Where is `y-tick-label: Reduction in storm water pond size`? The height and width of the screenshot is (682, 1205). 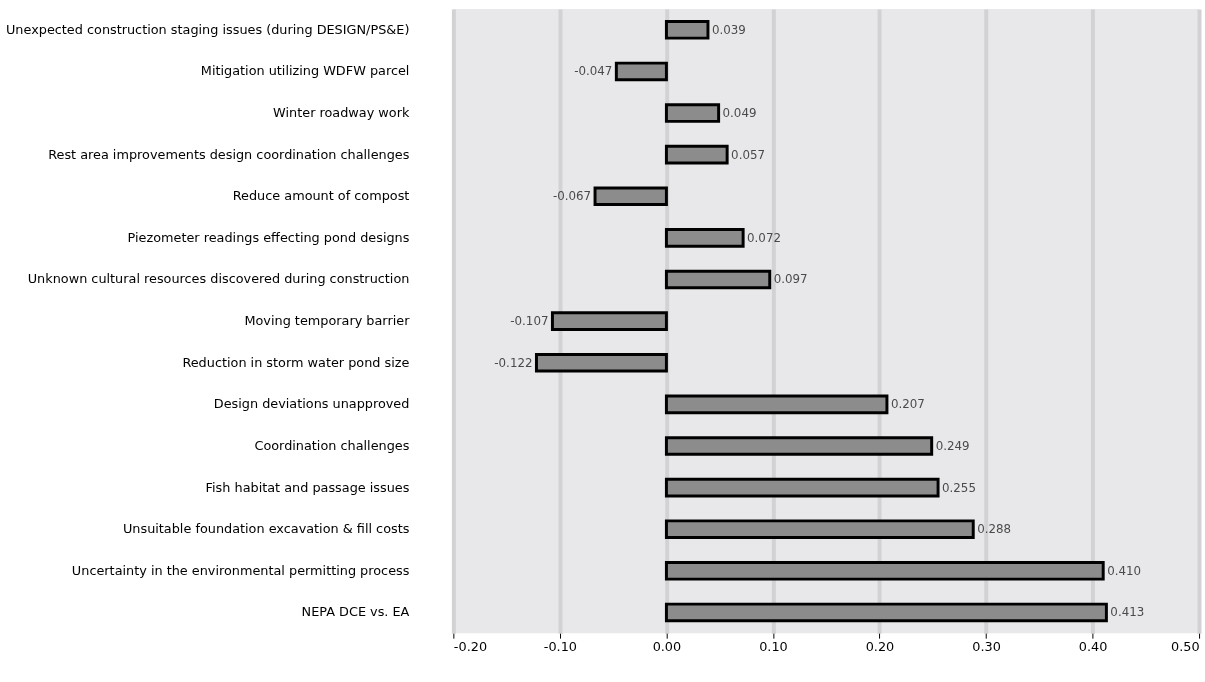 y-tick-label: Reduction in storm water pond size is located at coordinates (296, 362).